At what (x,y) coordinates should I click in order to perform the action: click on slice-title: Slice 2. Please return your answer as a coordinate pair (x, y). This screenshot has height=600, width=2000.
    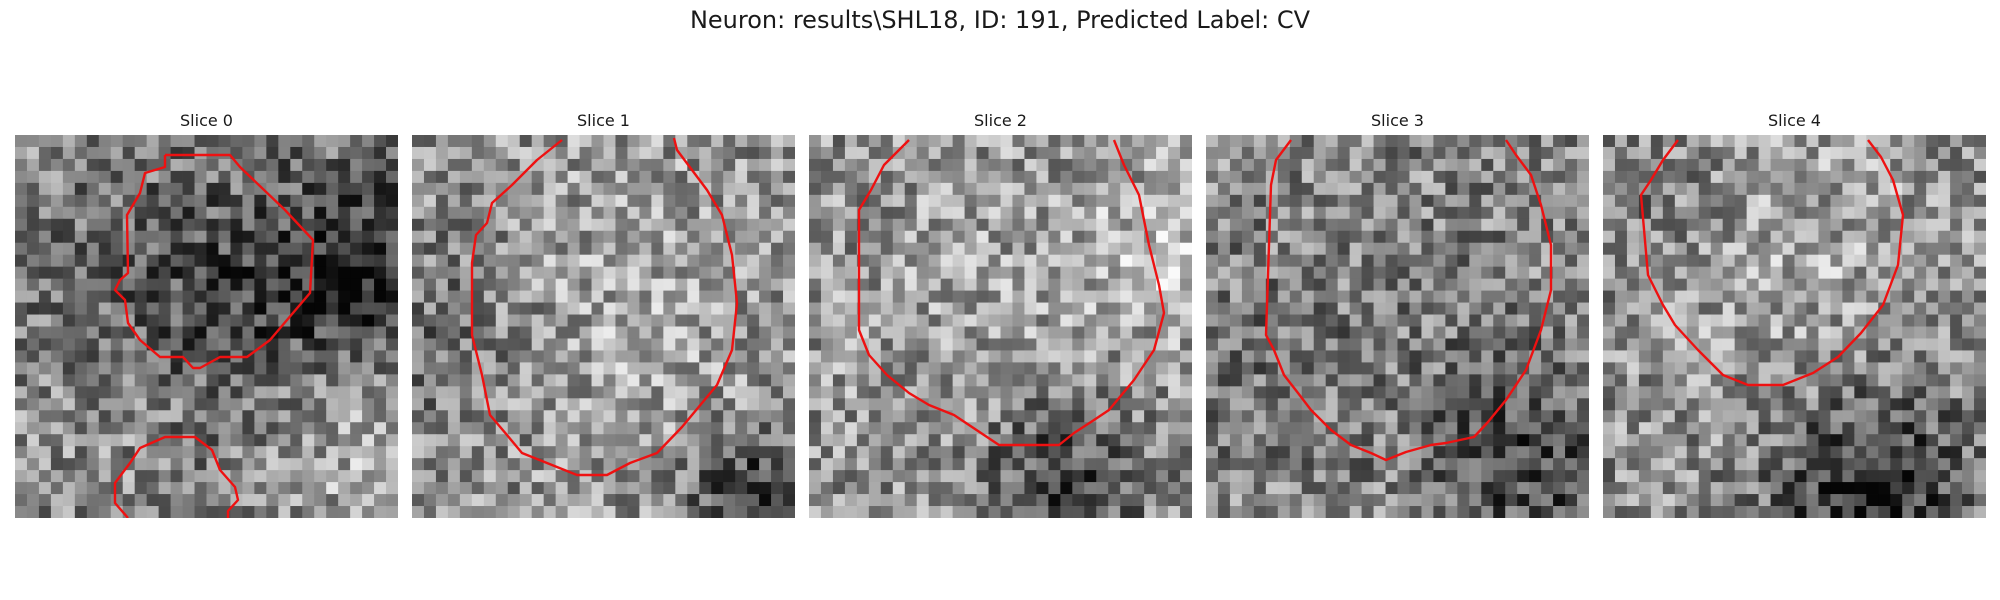
    Looking at the image, I should click on (1000, 120).